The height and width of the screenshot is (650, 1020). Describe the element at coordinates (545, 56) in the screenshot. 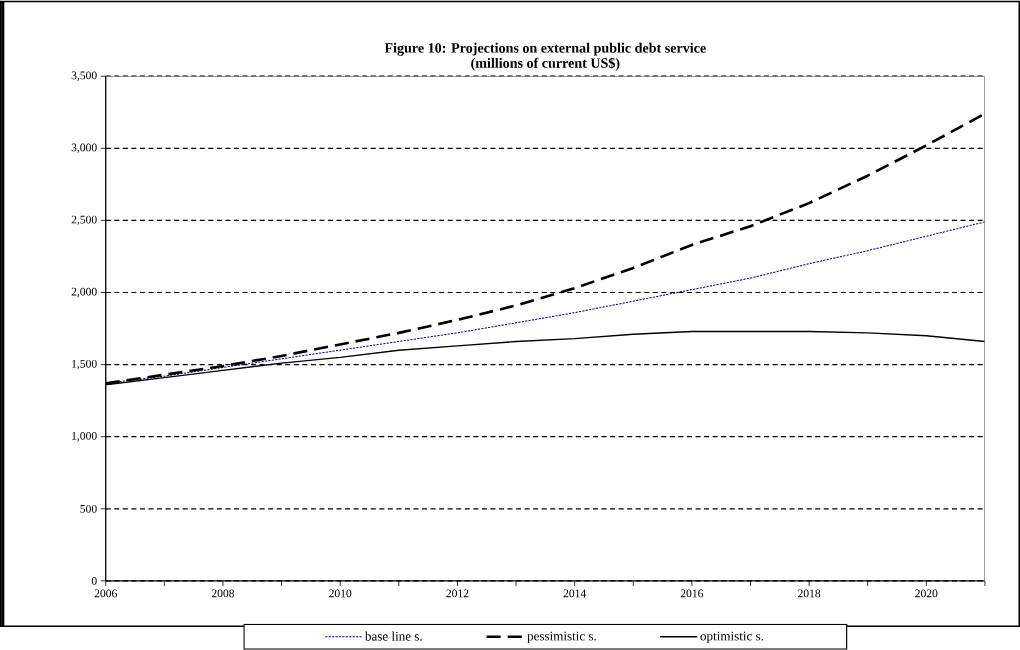

I see `chart-title: Figure 10: Projections on external public debt service (millions of current US$)` at that location.